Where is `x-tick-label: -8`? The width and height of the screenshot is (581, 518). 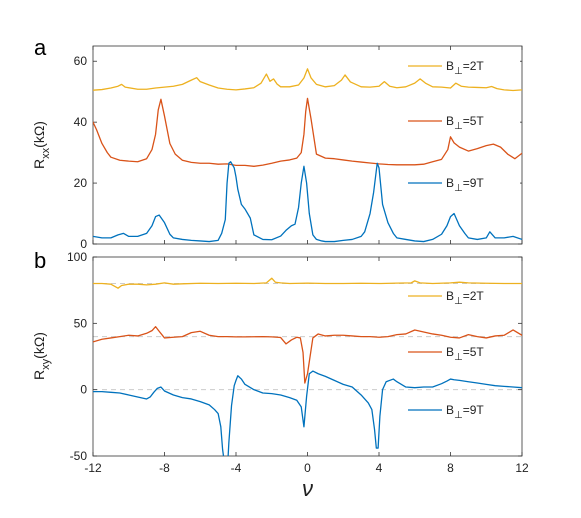 x-tick-label: -8 is located at coordinates (164, 468).